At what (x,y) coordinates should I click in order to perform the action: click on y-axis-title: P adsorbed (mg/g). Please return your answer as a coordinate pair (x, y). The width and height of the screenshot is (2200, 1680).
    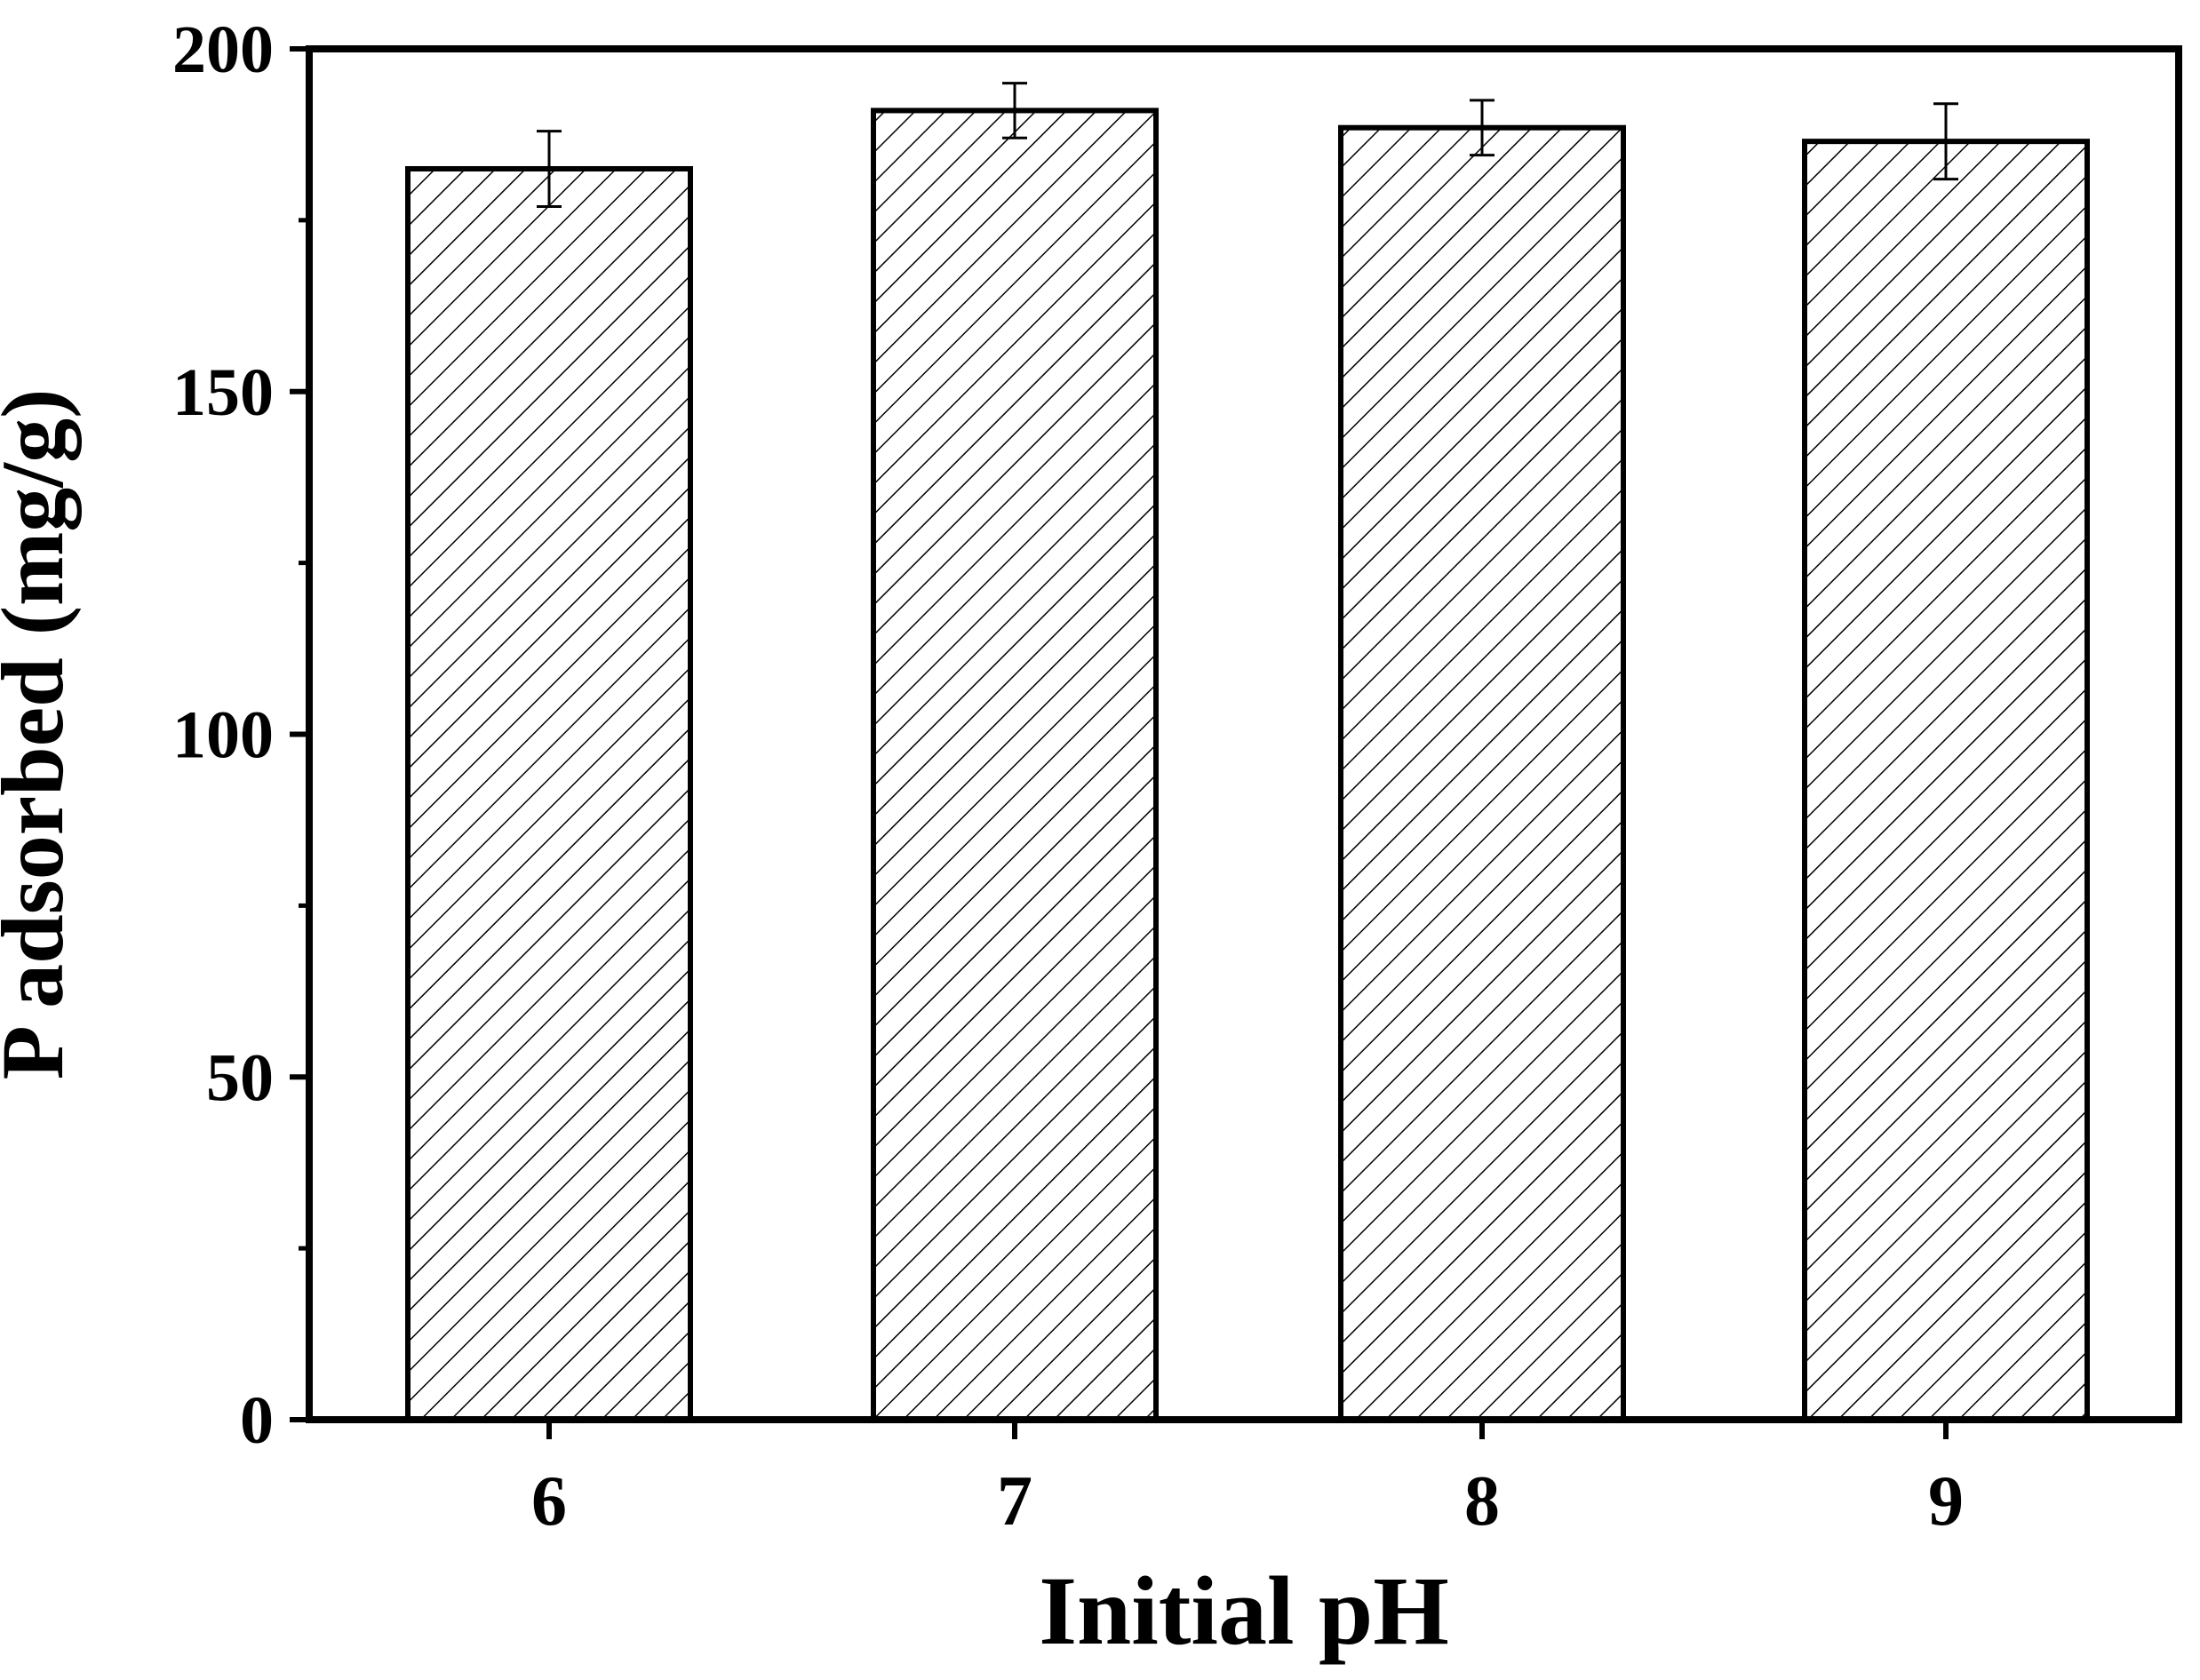
    Looking at the image, I should click on (41, 734).